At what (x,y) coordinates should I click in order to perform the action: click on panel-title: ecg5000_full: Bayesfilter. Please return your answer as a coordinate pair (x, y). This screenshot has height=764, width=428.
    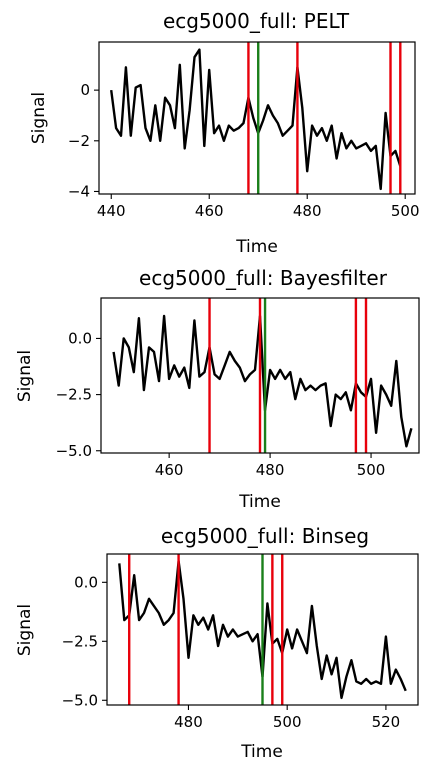
    Looking at the image, I should click on (263, 278).